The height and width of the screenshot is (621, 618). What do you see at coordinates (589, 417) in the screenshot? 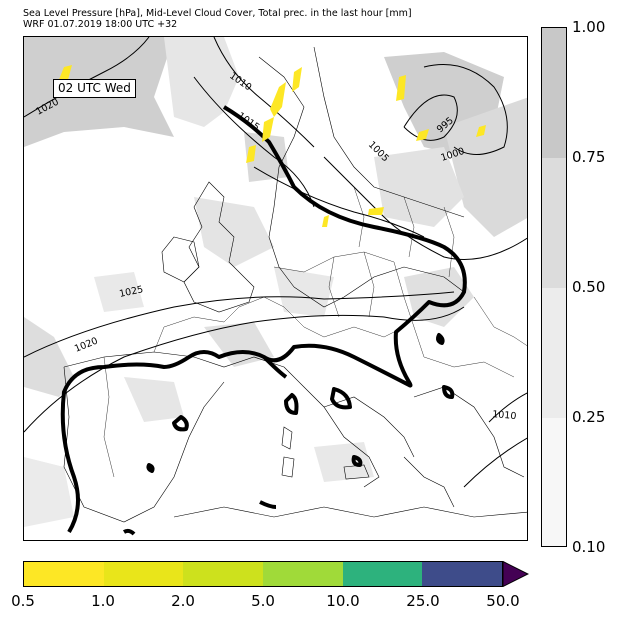
I see `cloud-colorbar-tick: 0.25` at bounding box center [589, 417].